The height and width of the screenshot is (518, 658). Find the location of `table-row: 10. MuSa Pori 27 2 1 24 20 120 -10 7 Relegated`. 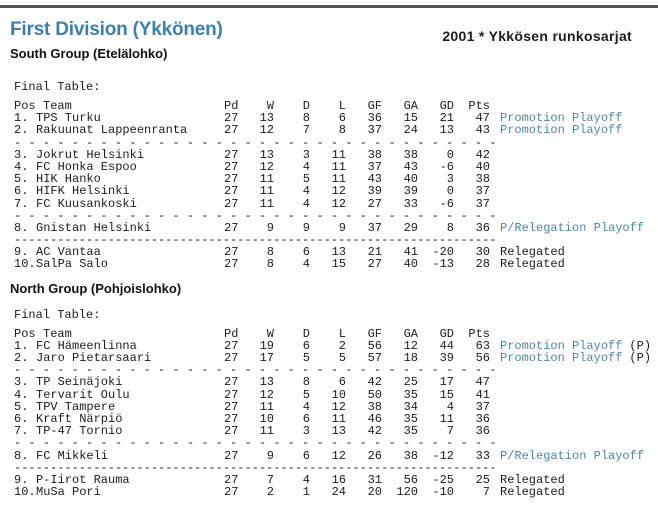

table-row: 10. MuSa Pori 27 2 1 24 20 120 -10 7 Relegated is located at coordinates (329, 492).